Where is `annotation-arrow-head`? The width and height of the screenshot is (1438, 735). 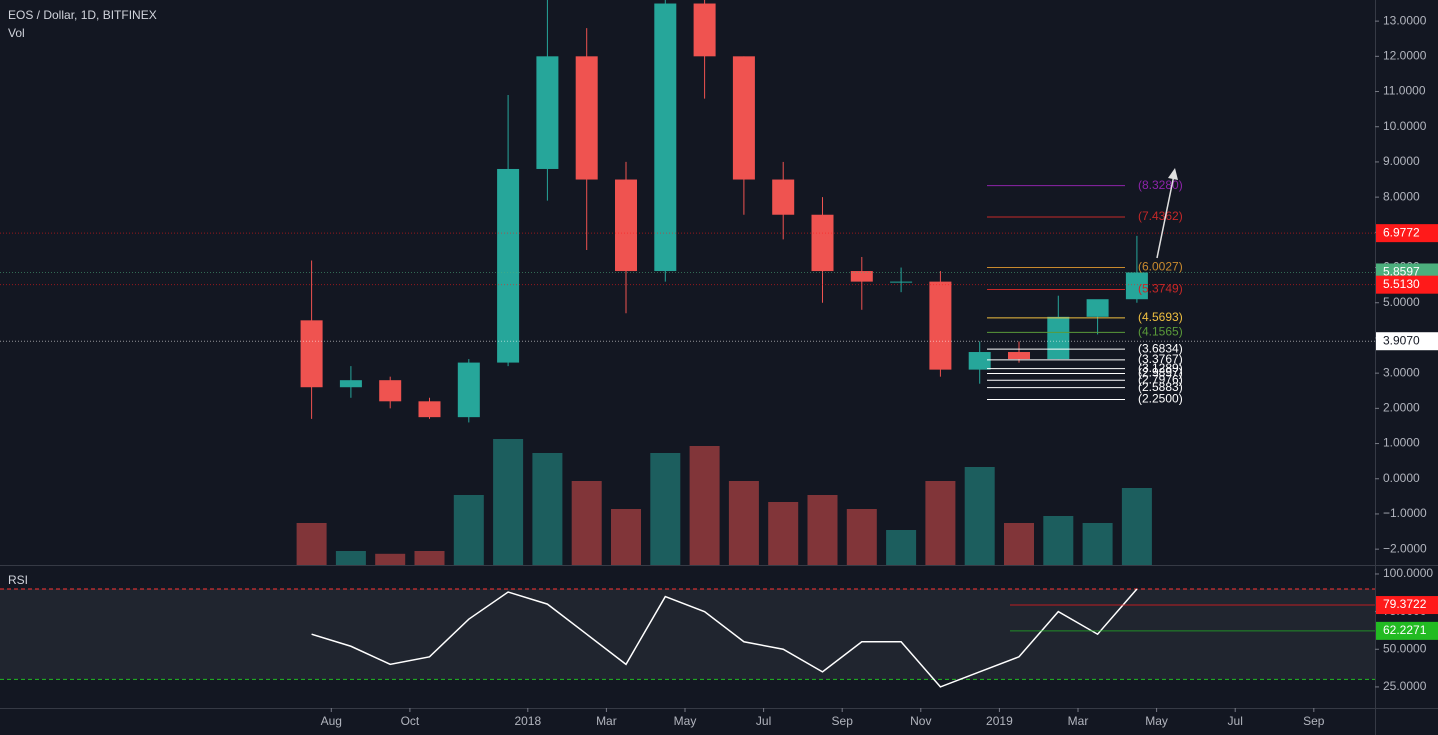
annotation-arrow-head is located at coordinates (1173, 174).